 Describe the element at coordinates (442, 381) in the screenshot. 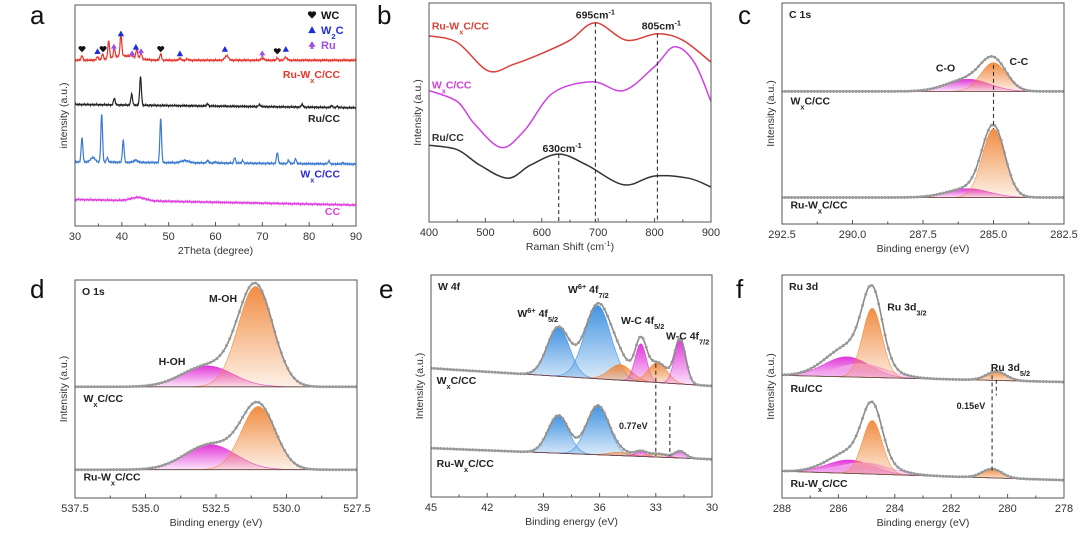

I see `label-part: W` at that location.